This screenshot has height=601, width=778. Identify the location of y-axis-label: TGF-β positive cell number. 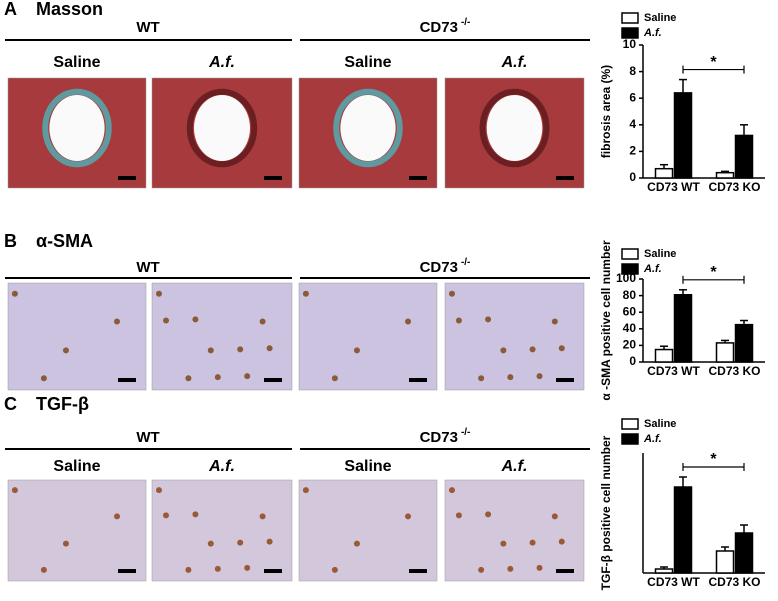
(606, 512).